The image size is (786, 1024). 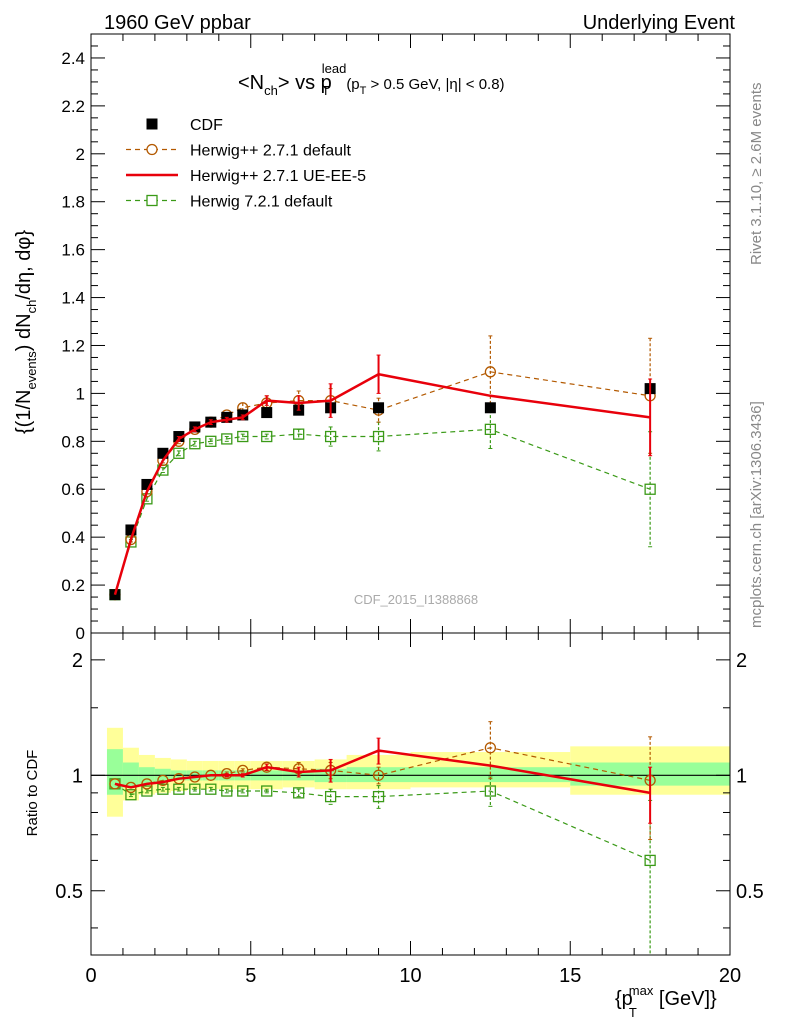 I want to click on watermark: CDF_2015_I1388868, so click(x=416, y=599).